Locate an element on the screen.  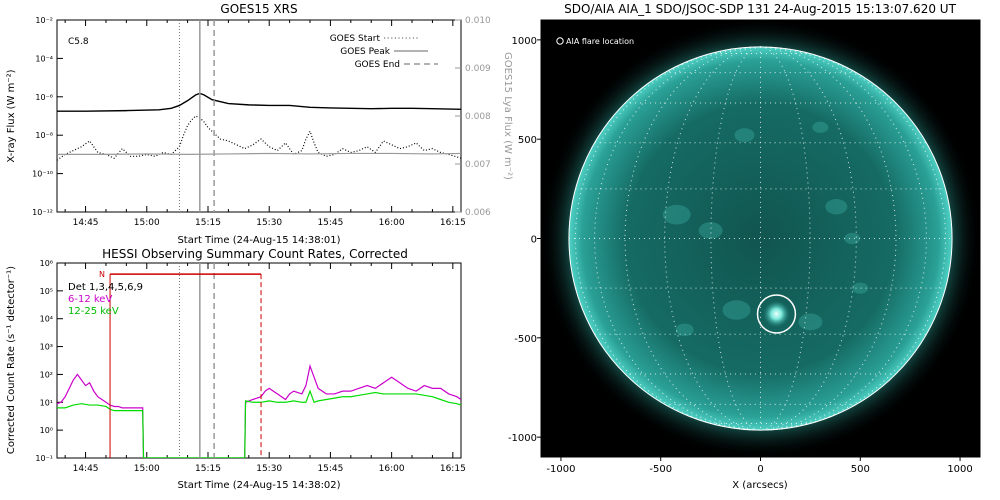
x-tick-label: 0 is located at coordinates (760, 469).